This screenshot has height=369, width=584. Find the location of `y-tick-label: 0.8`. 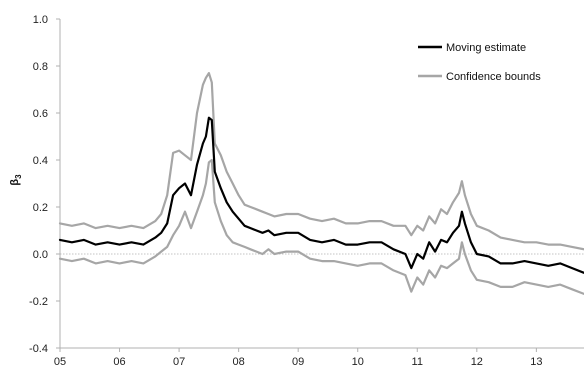

y-tick-label: 0.8 is located at coordinates (40, 67).